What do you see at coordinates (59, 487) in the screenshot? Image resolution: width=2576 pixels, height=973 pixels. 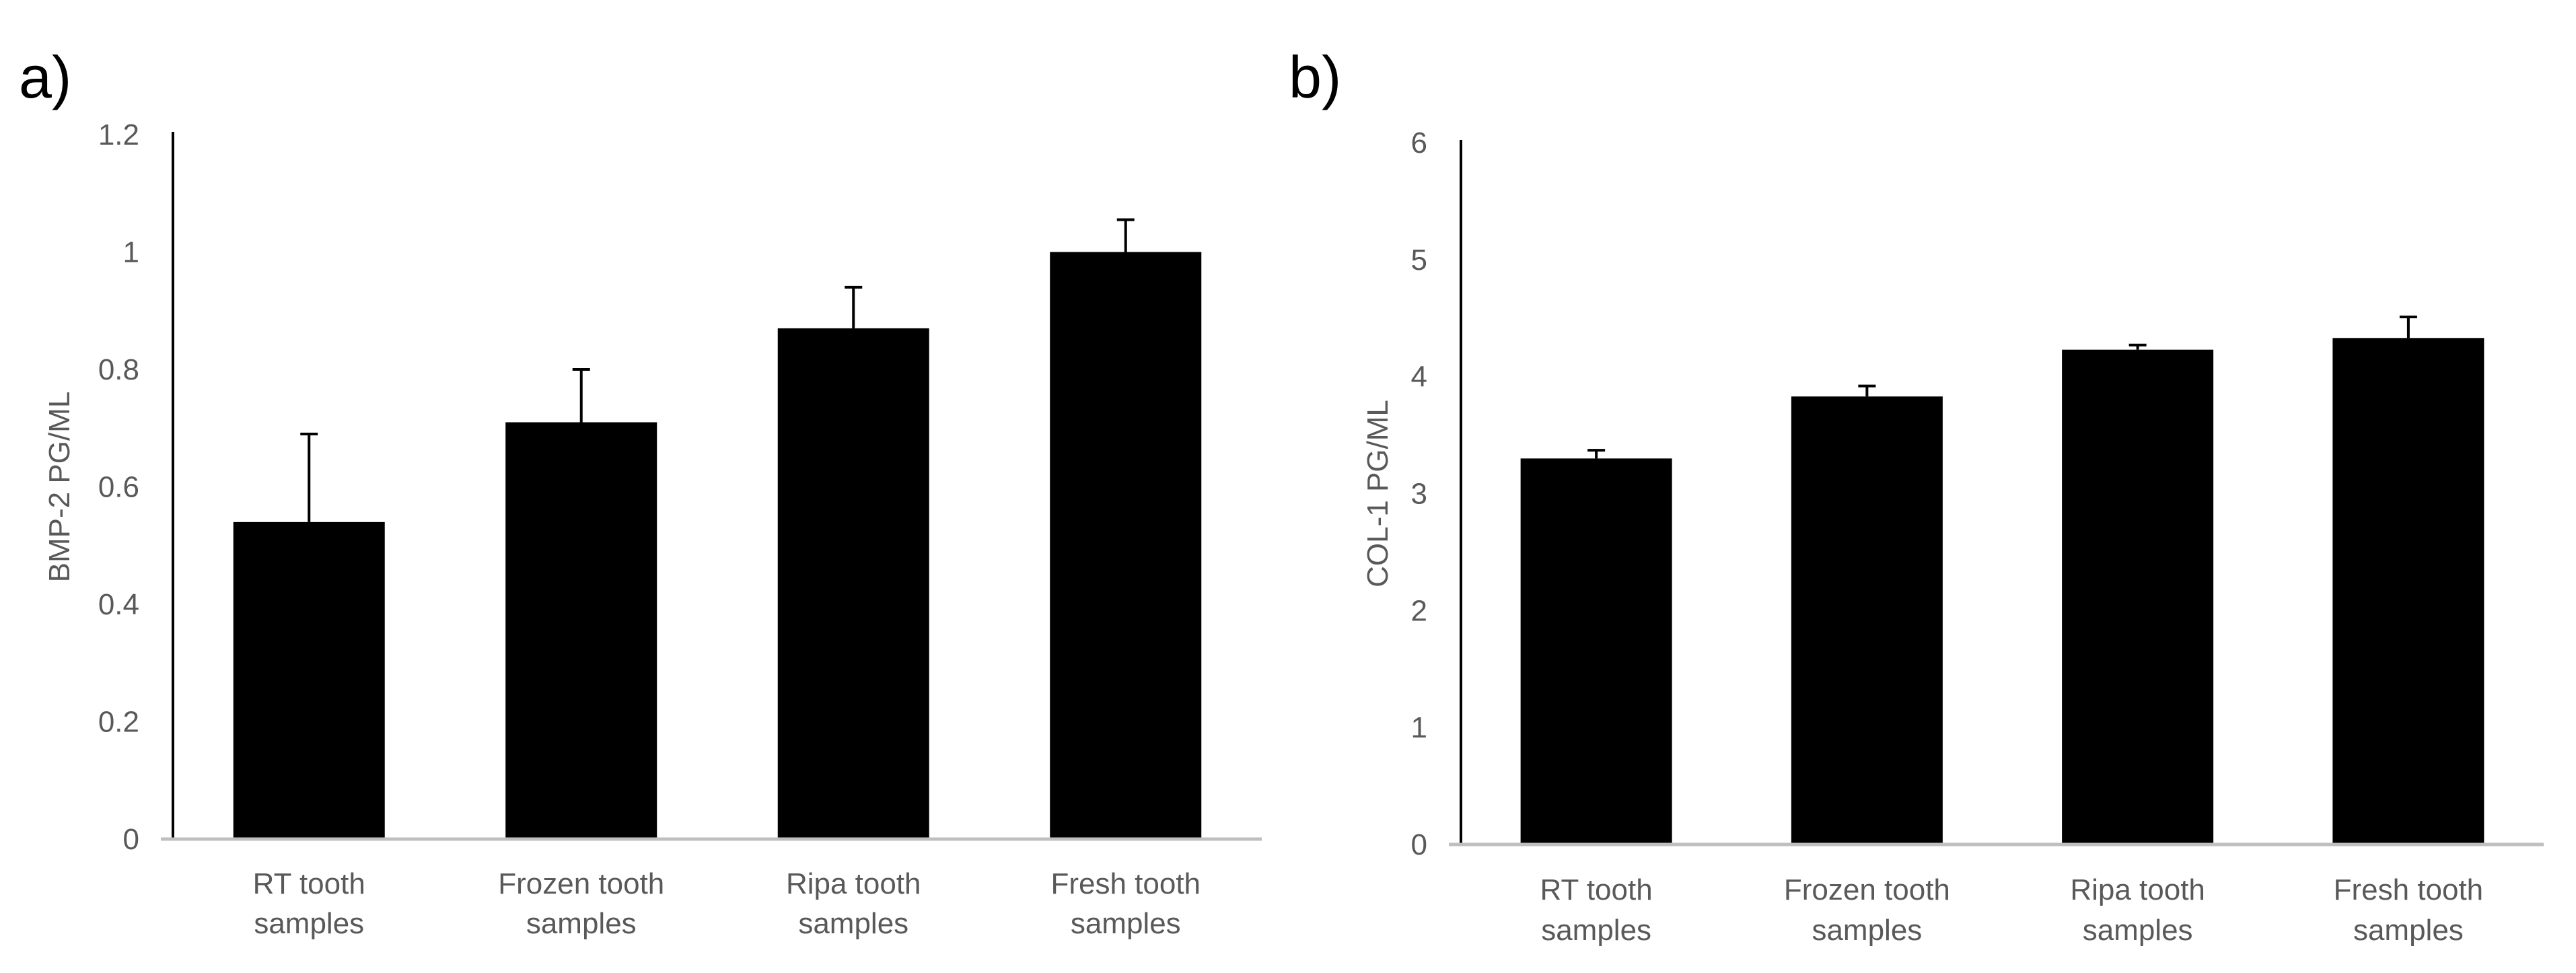 I see `y-axis-label: BMP-2 PG/ML` at bounding box center [59, 487].